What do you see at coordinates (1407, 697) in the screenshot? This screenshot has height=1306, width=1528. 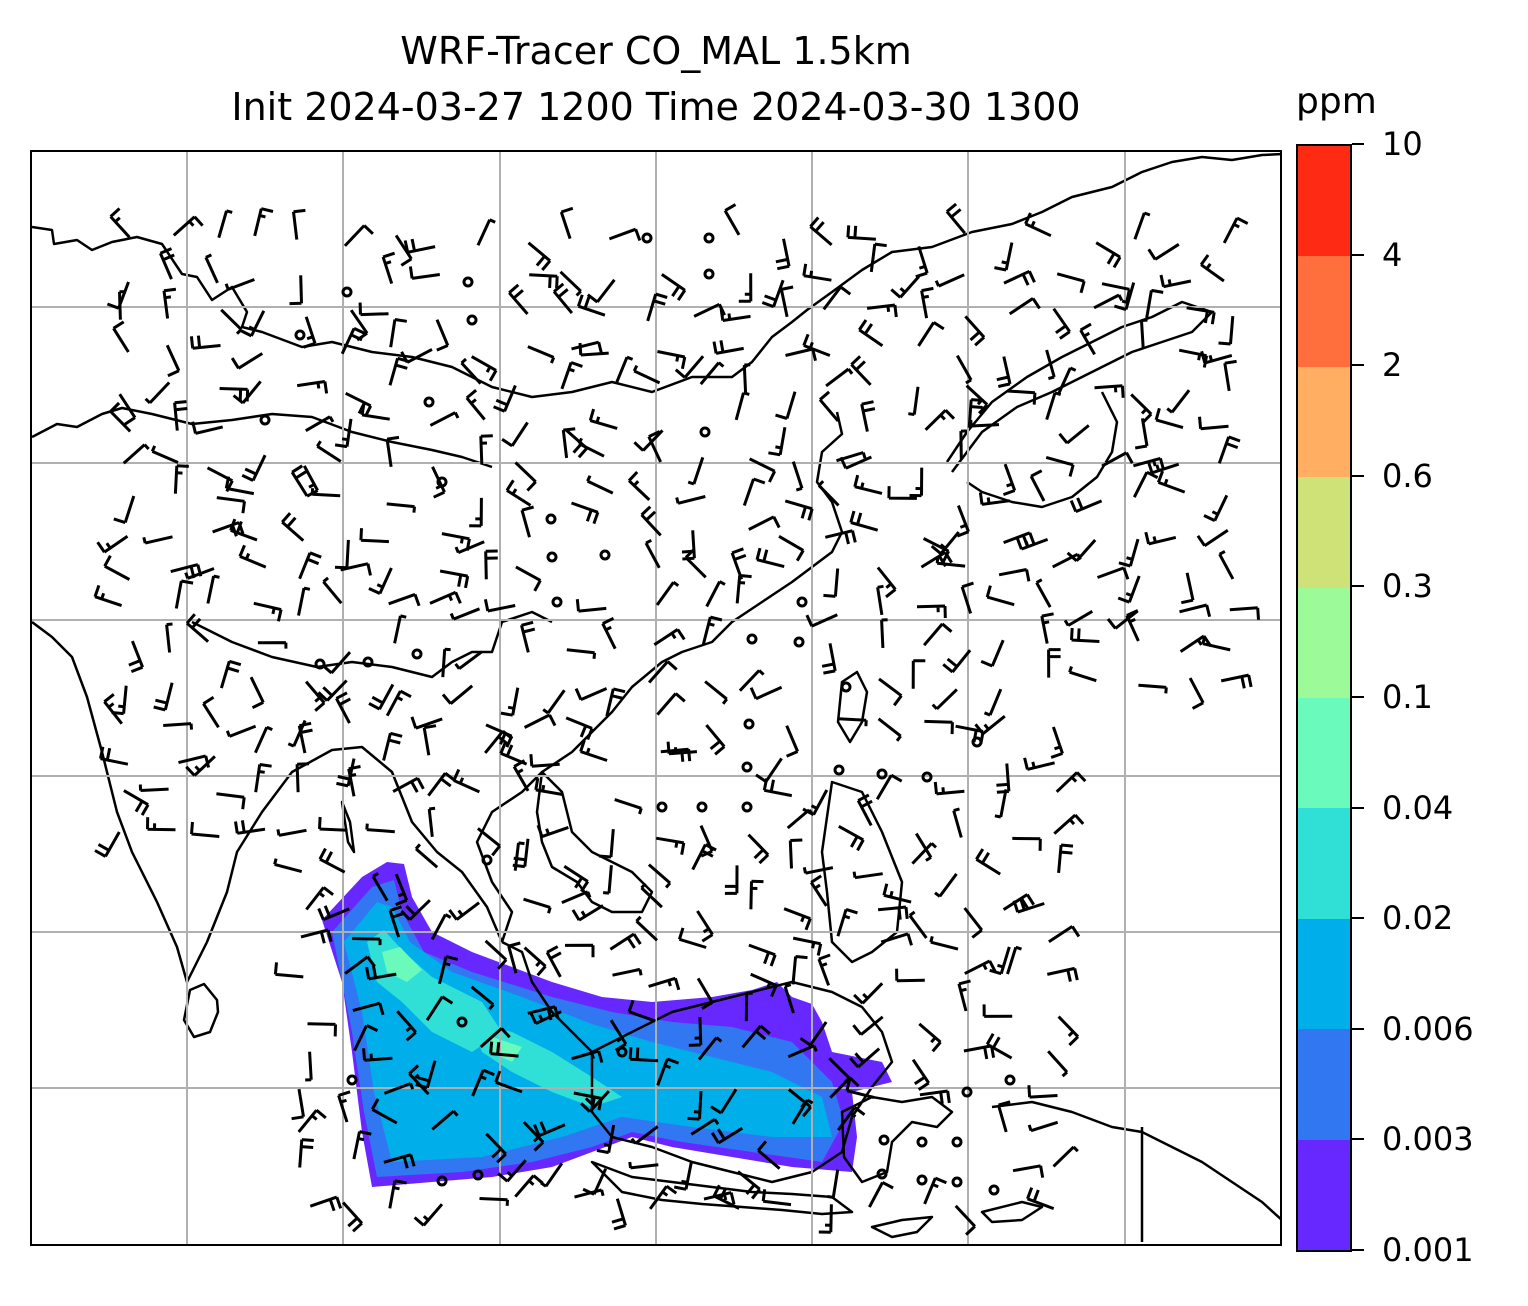 I see `colorbar-tick-label: 0.1` at bounding box center [1407, 697].